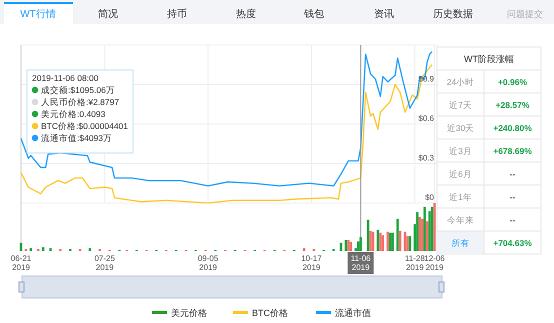 The height and width of the screenshot is (323, 554). What do you see at coordinates (21, 263) in the screenshot?
I see `x-tick-label: 06-21 2019` at bounding box center [21, 263].